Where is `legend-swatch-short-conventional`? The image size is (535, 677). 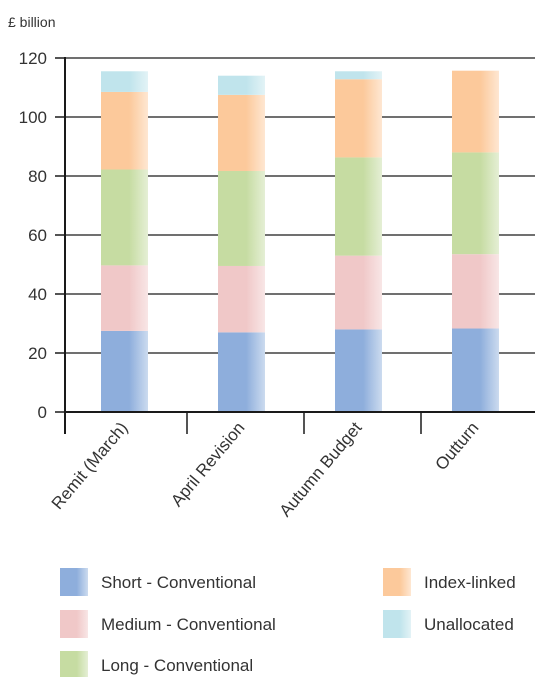 legend-swatch-short-conventional is located at coordinates (74, 582).